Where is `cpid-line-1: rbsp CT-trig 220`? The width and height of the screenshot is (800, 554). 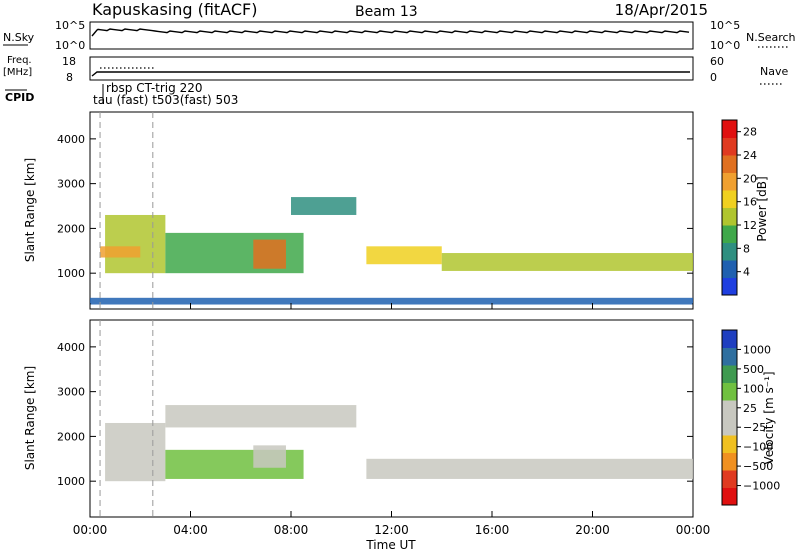
cpid-line-1: rbsp CT-trig 220 is located at coordinates (154, 88).